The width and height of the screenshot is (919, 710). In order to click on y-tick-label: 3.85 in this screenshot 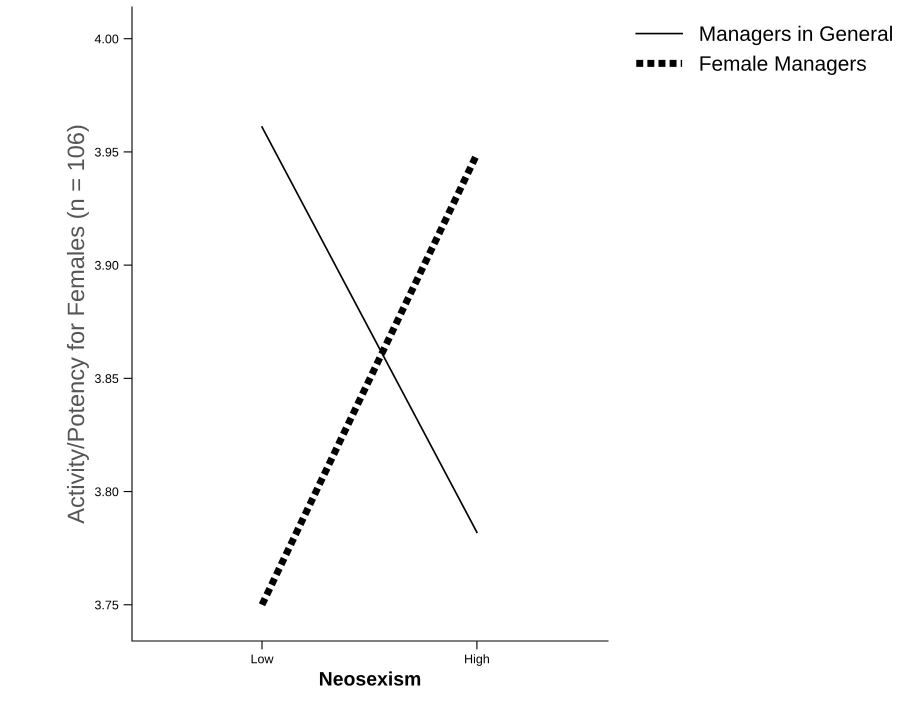, I will do `click(106, 378)`.